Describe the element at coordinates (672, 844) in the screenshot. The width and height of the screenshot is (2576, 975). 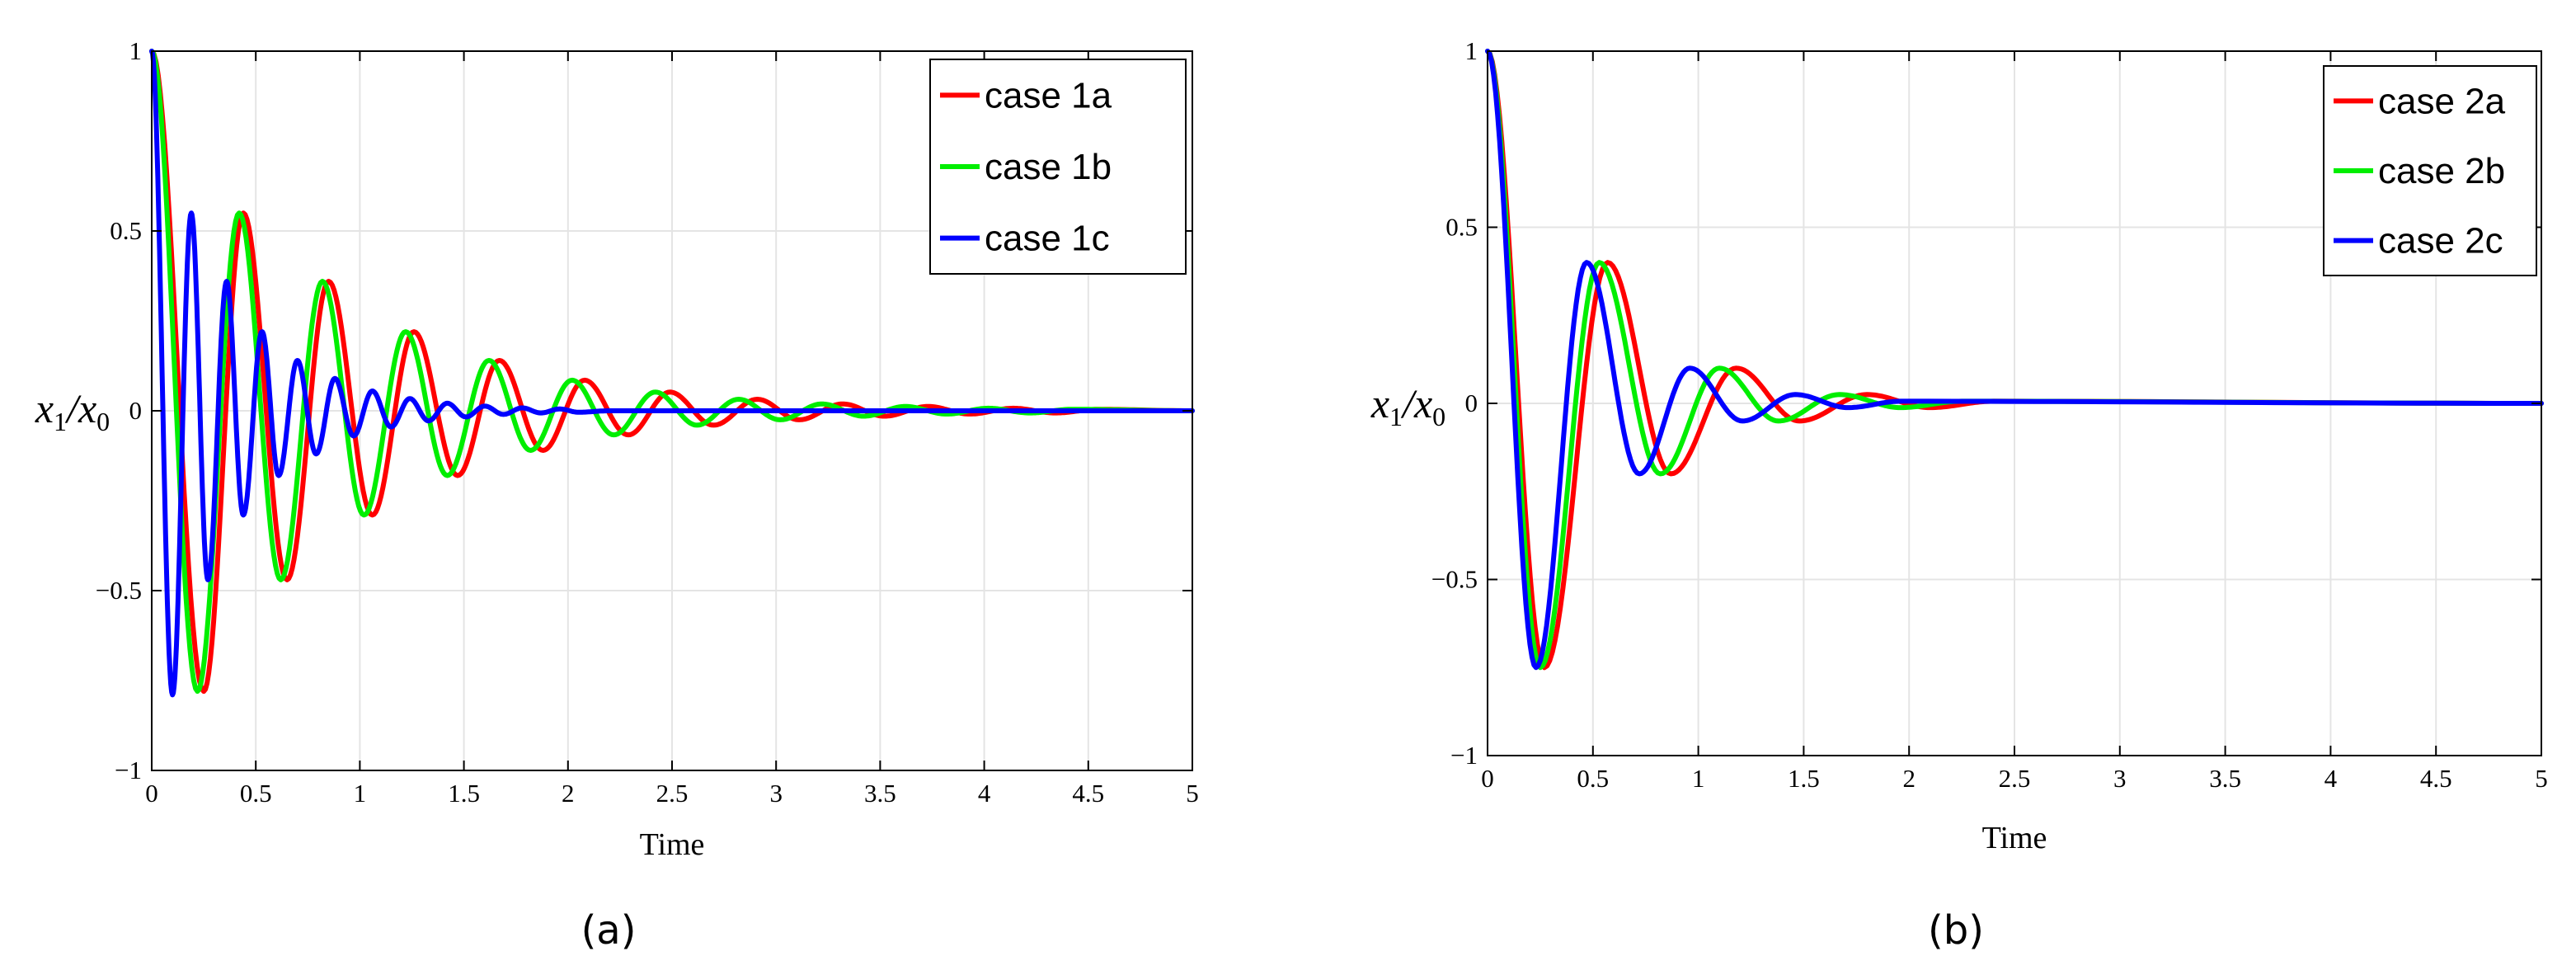
I see `x-axis-label-a: Time` at that location.